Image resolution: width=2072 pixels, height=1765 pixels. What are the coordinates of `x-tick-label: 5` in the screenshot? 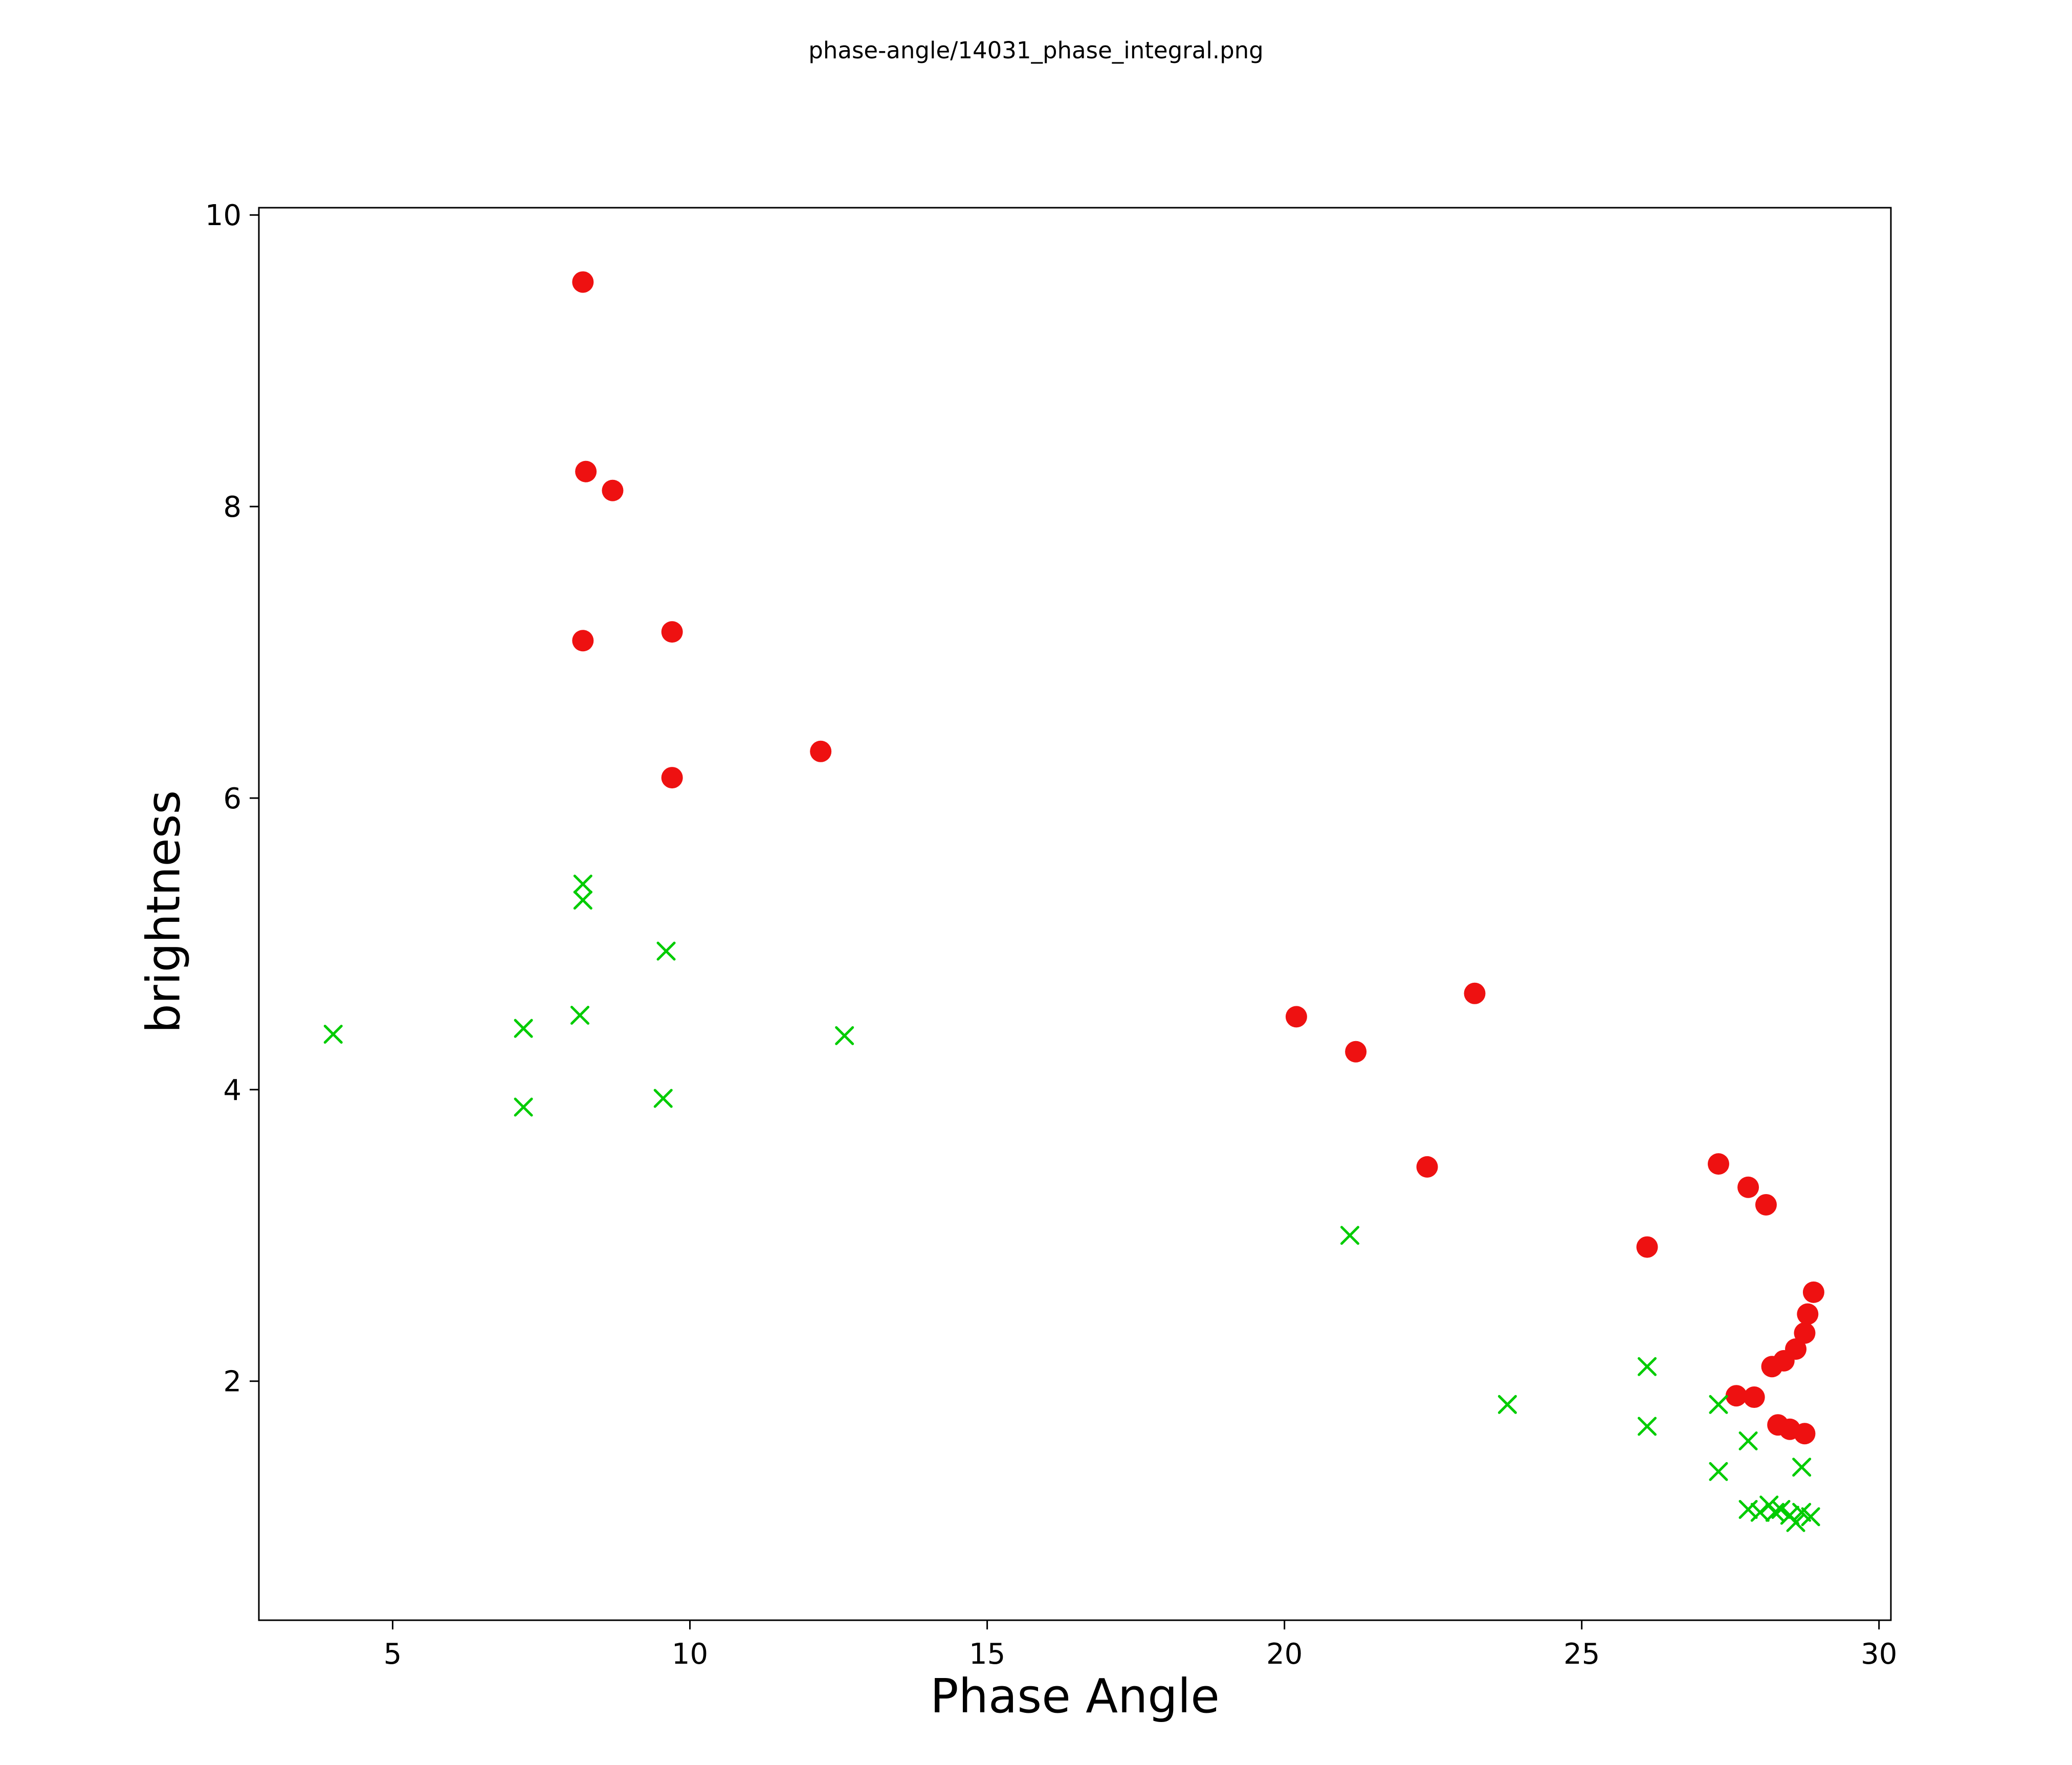 It's located at (393, 1655).